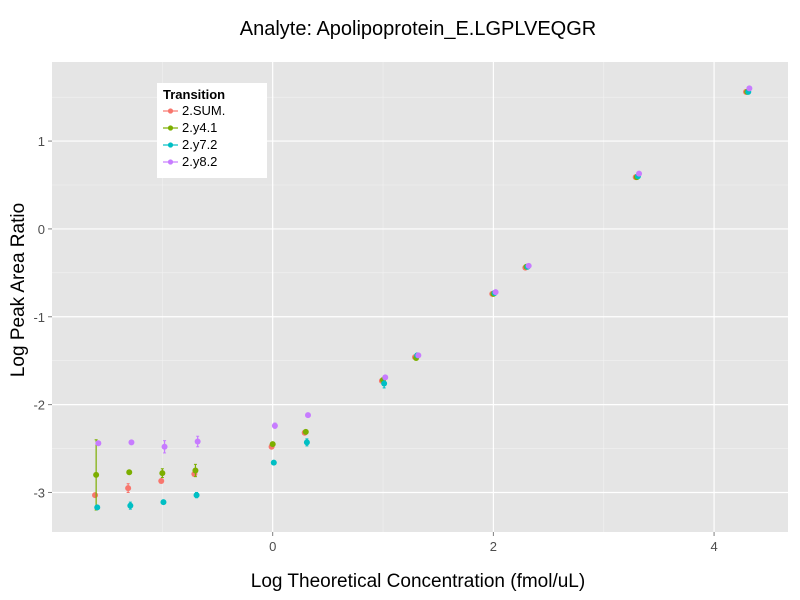  What do you see at coordinates (41, 229) in the screenshot?
I see `y-tick-label: 0` at bounding box center [41, 229].